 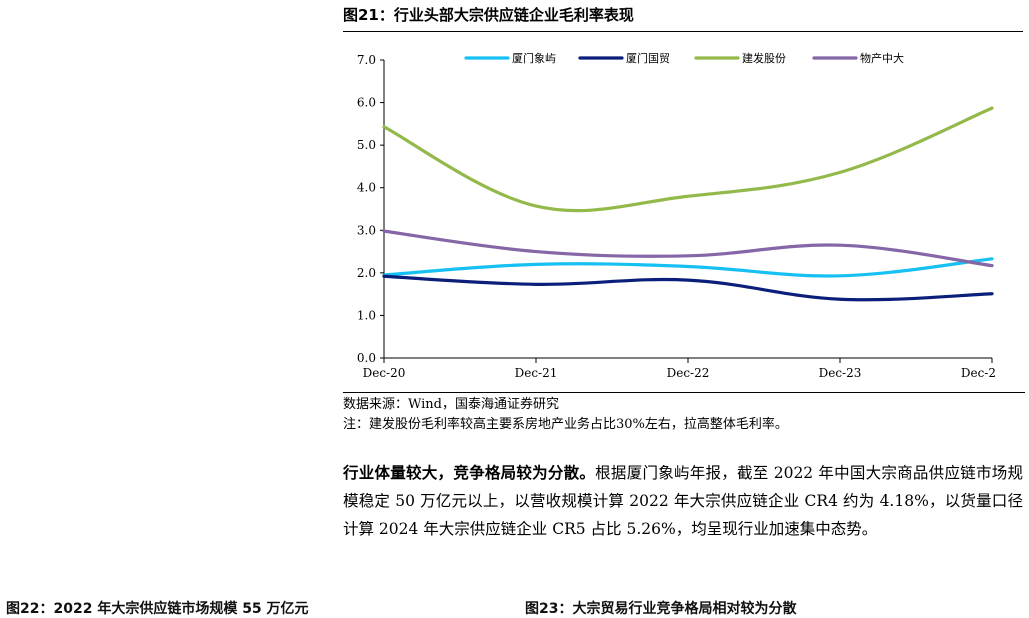 What do you see at coordinates (366, 230) in the screenshot?
I see `y-tick-label: 3.0` at bounding box center [366, 230].